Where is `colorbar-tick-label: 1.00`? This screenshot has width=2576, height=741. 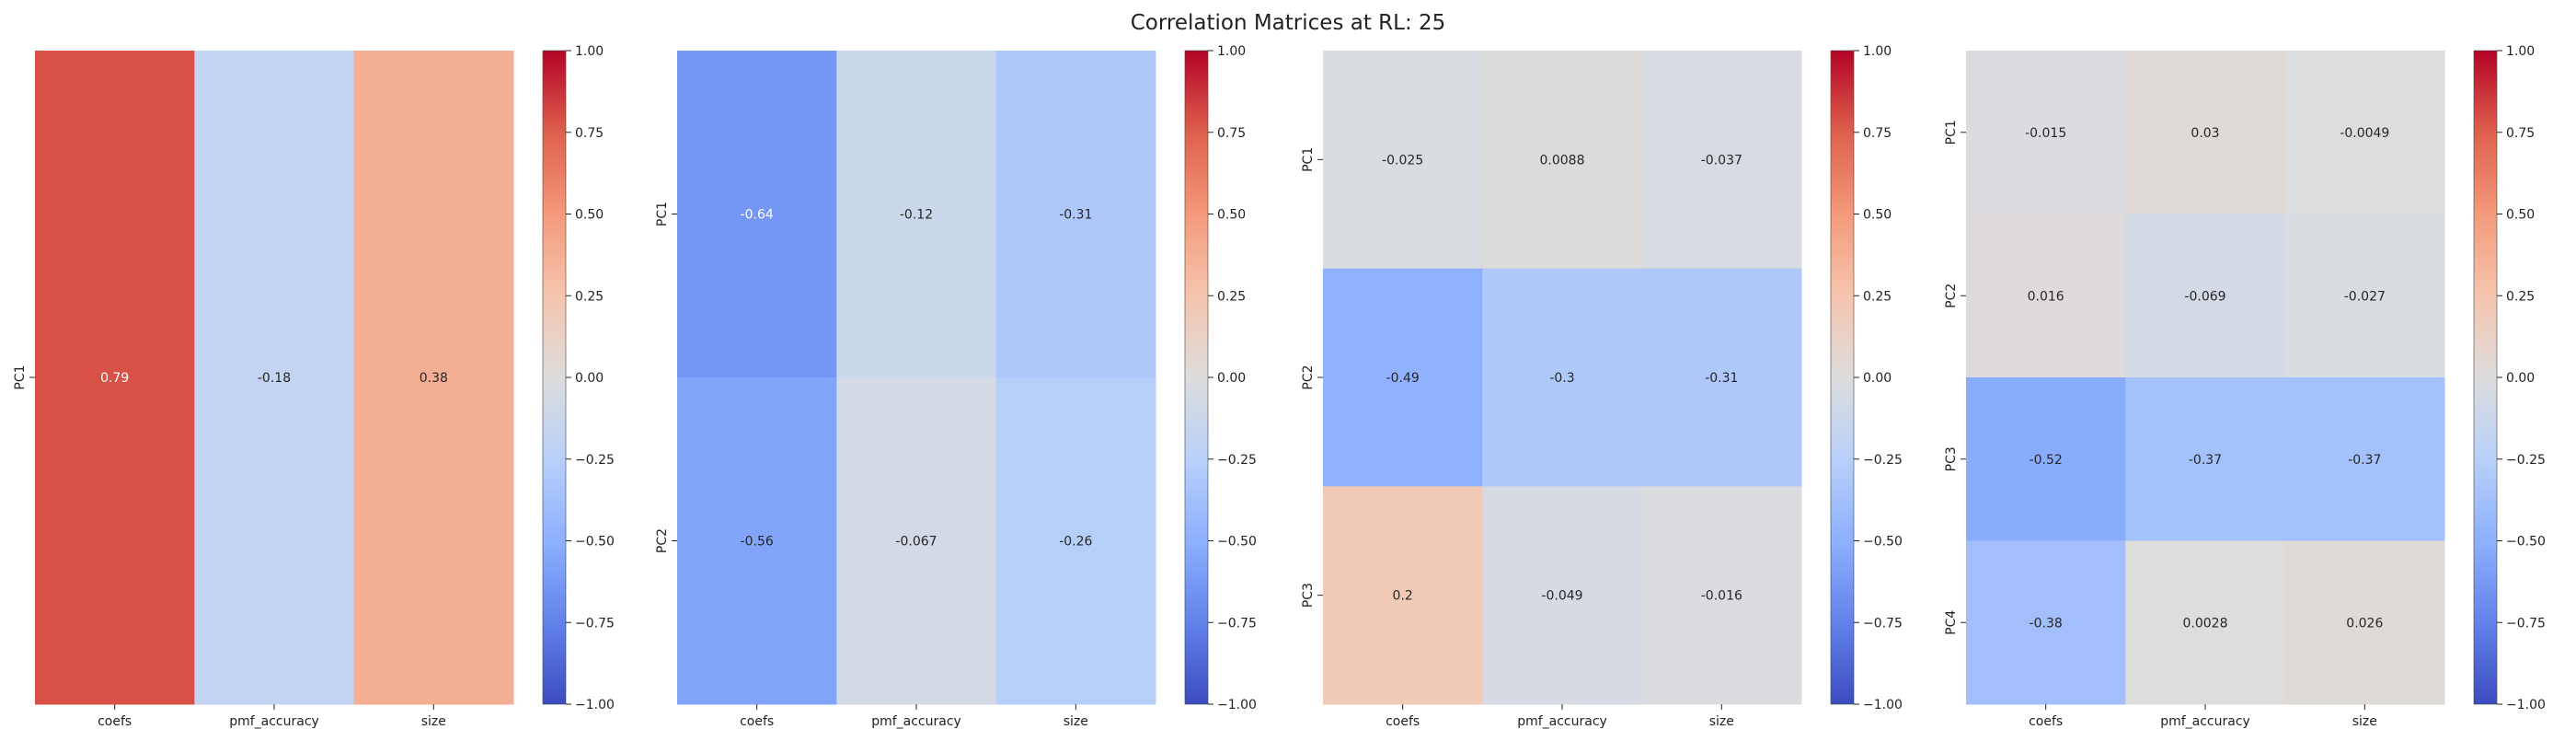
colorbar-tick-label: 1.00 is located at coordinates (1877, 51).